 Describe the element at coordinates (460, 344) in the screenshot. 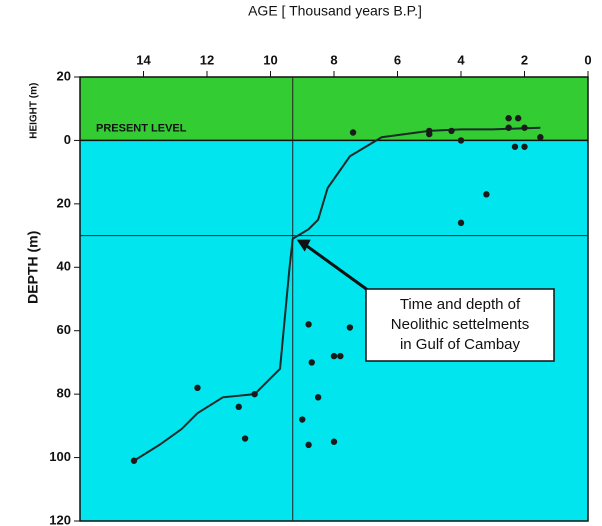

I see `annotation-text: in Gulf of Cambay` at that location.